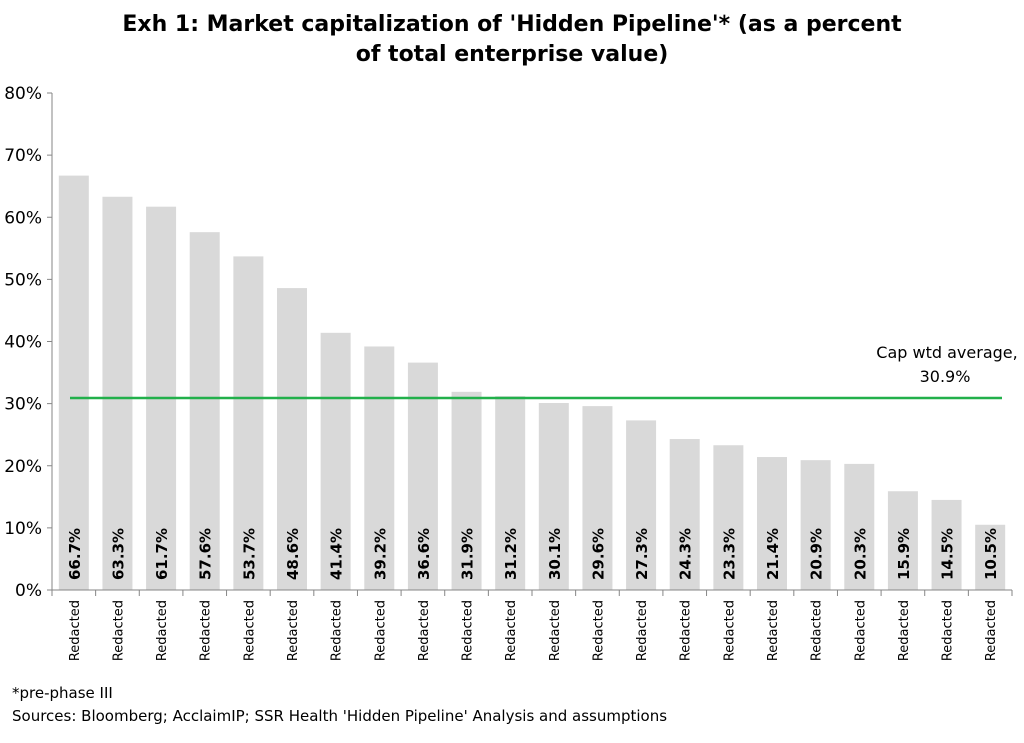  Describe the element at coordinates (817, 554) in the screenshot. I see `data-label: 20.9%` at that location.